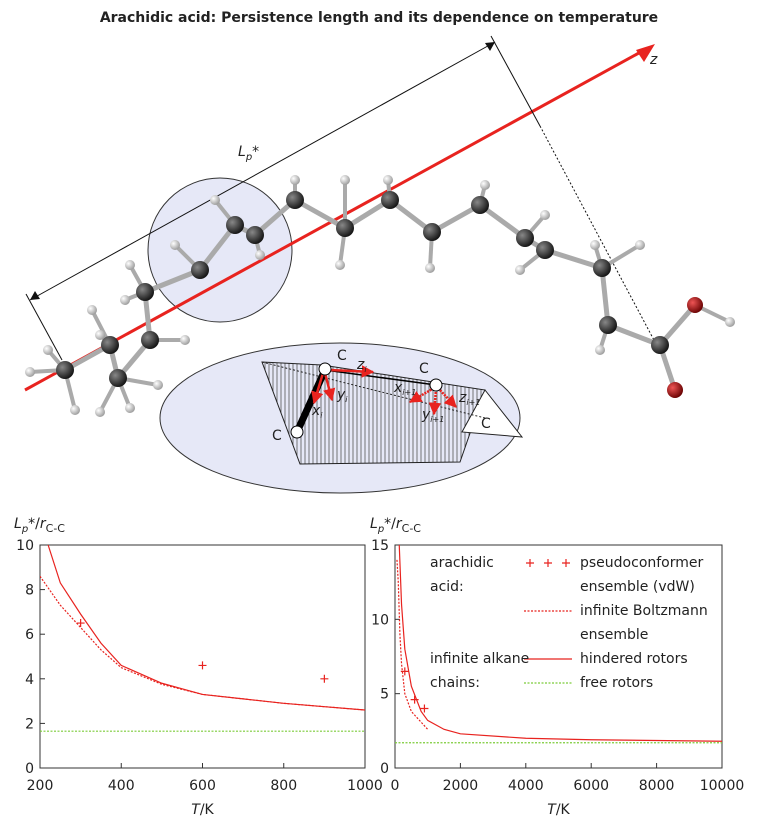 This screenshot has height=834, width=758. Describe the element at coordinates (492, 413) in the screenshot. I see `plane-face` at that location.